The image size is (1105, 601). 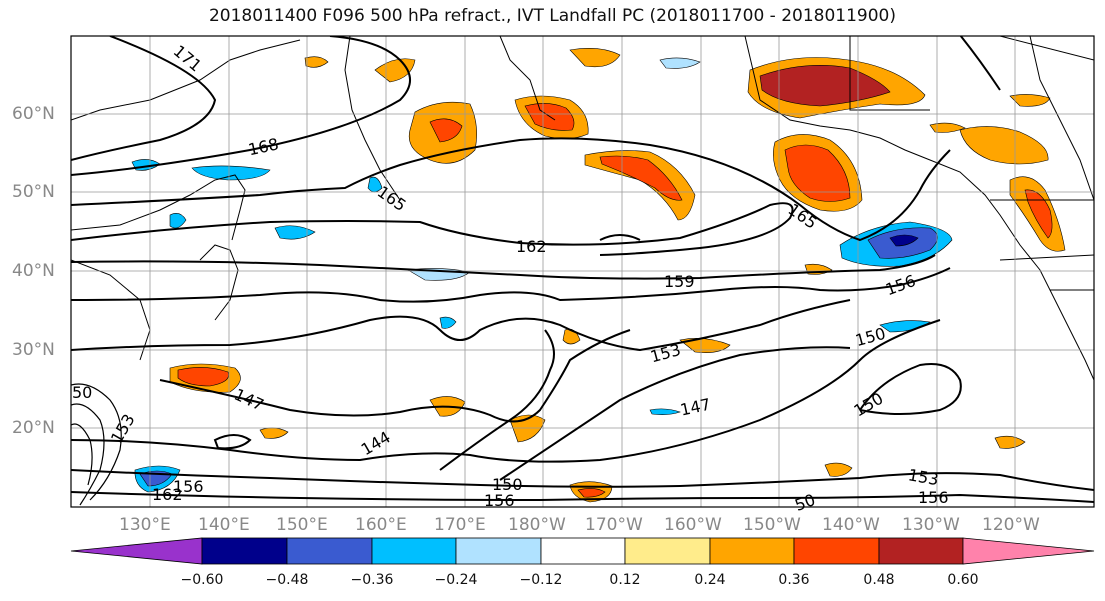 I want to click on lon-label: 180°W, so click(x=537, y=525).